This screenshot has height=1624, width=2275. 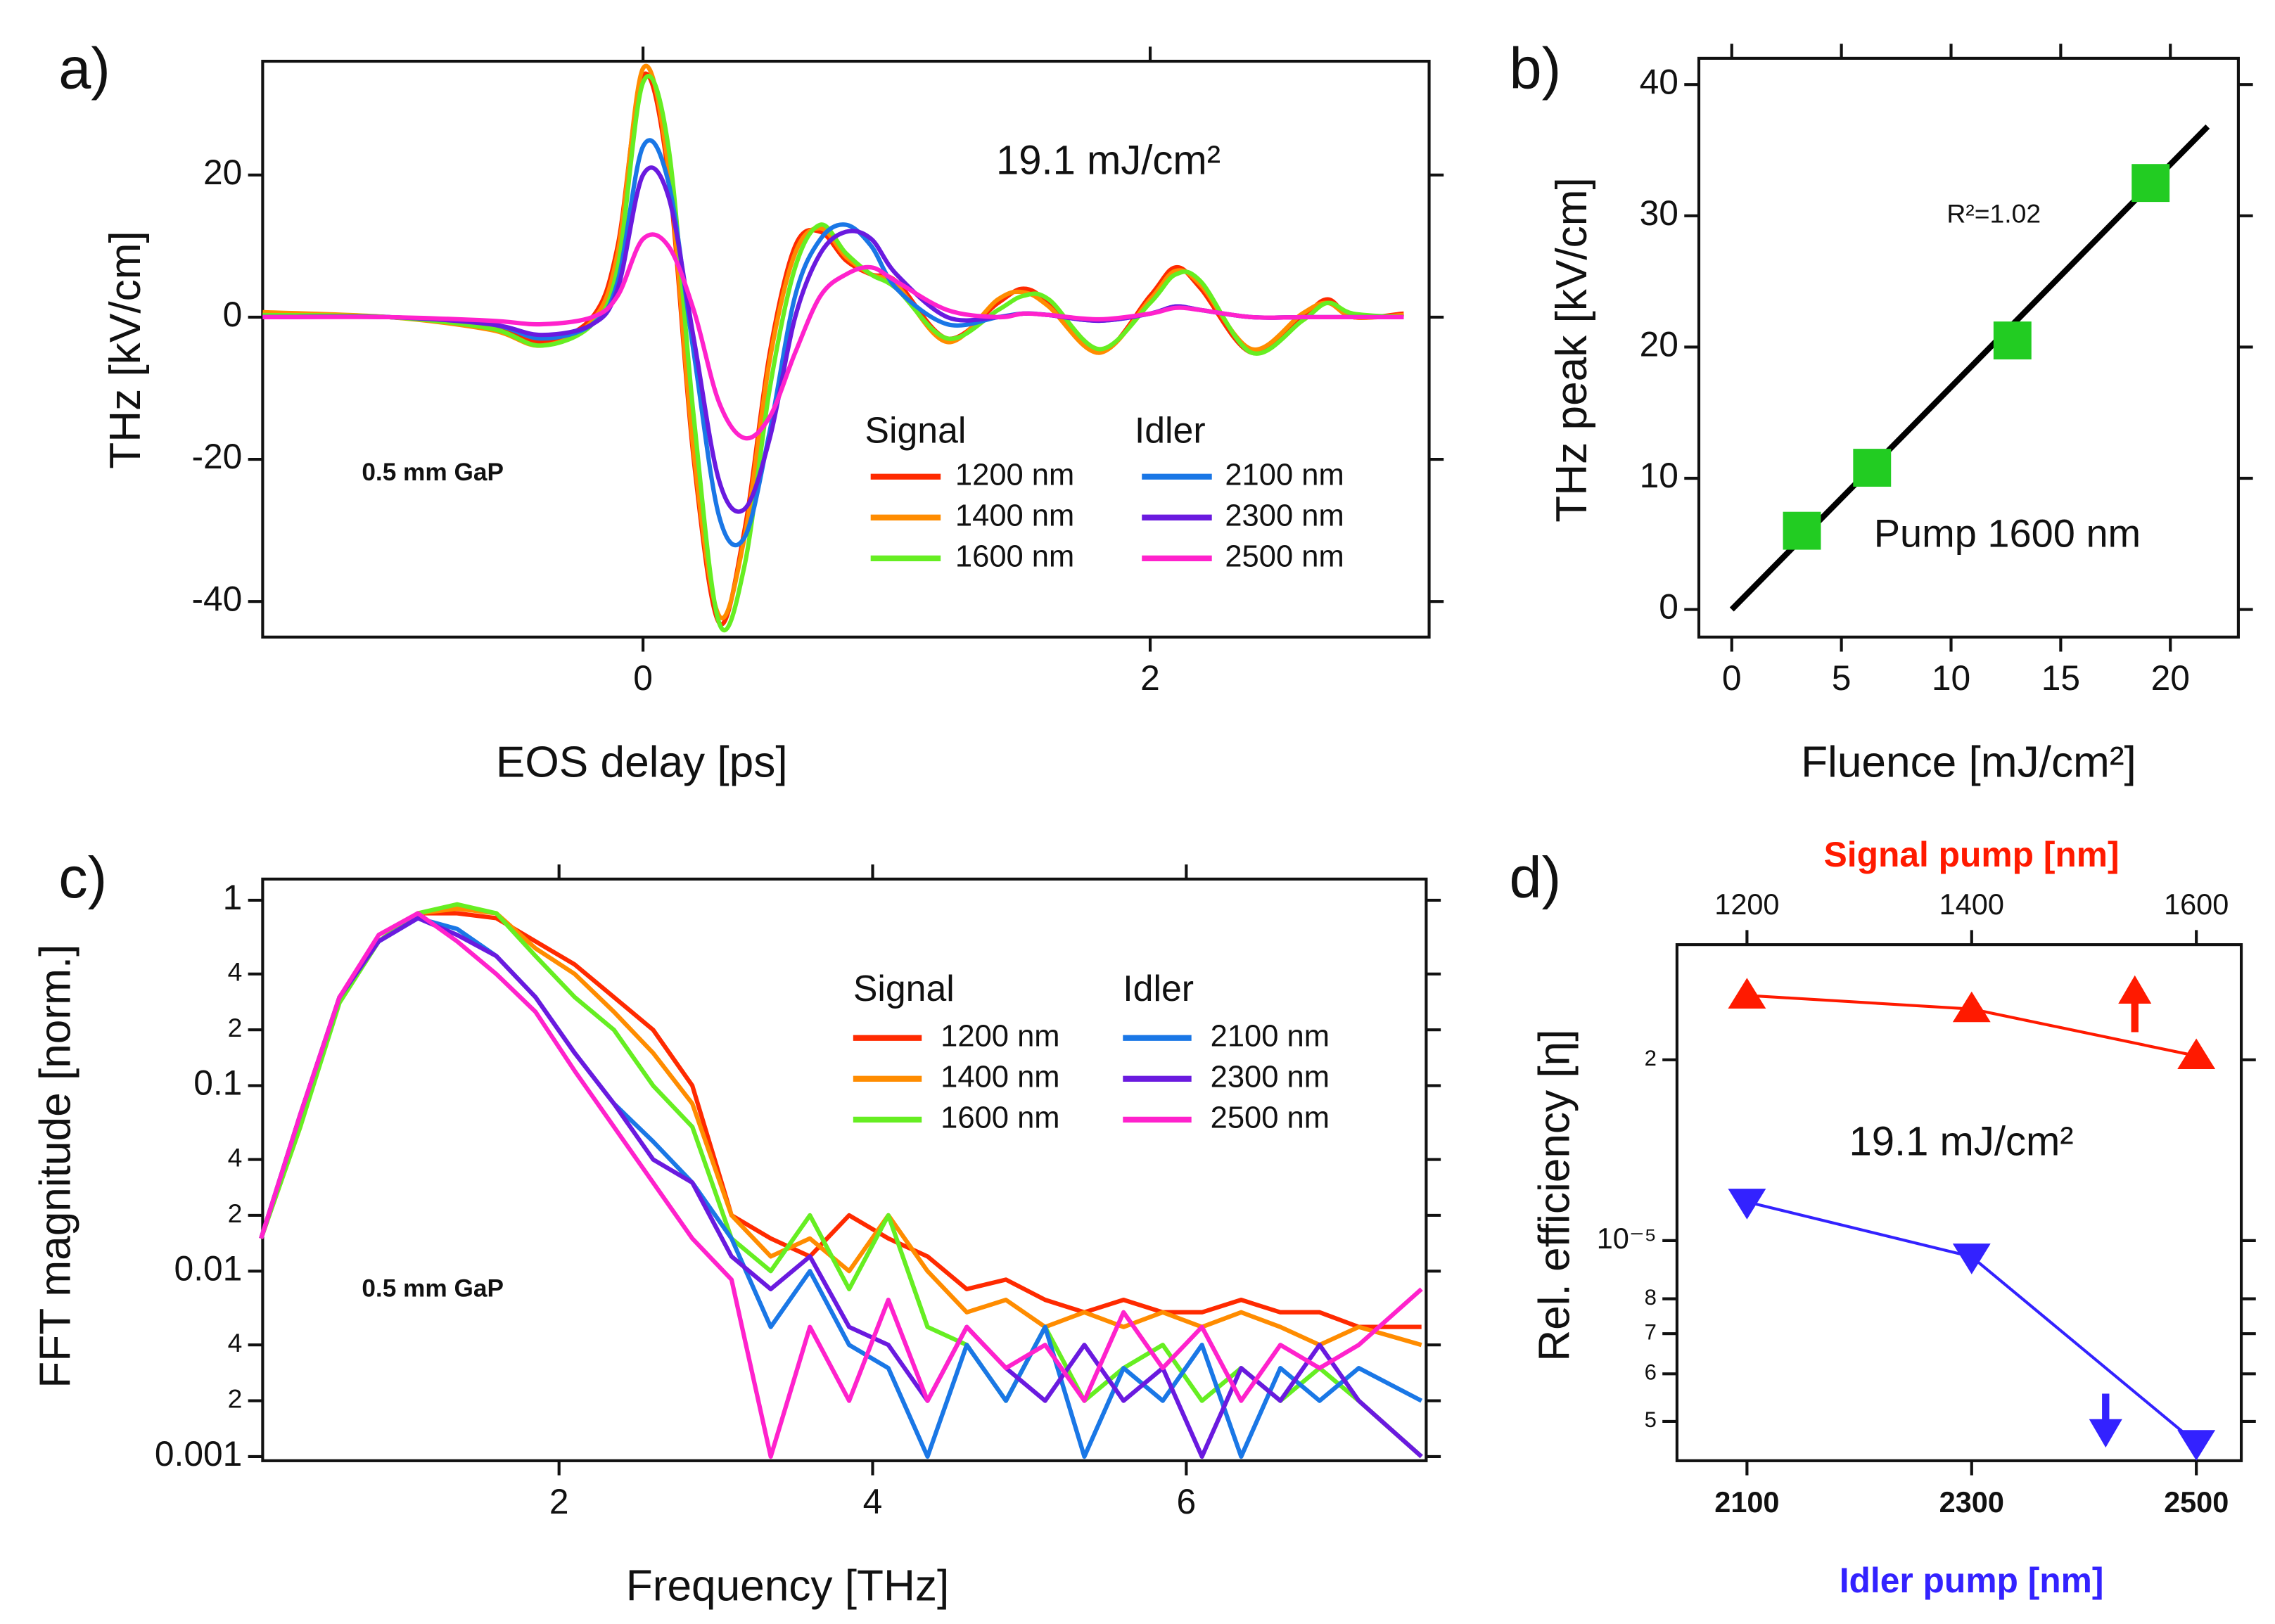 I want to click on x-axis-title: EOS delay [ps], so click(x=642, y=763).